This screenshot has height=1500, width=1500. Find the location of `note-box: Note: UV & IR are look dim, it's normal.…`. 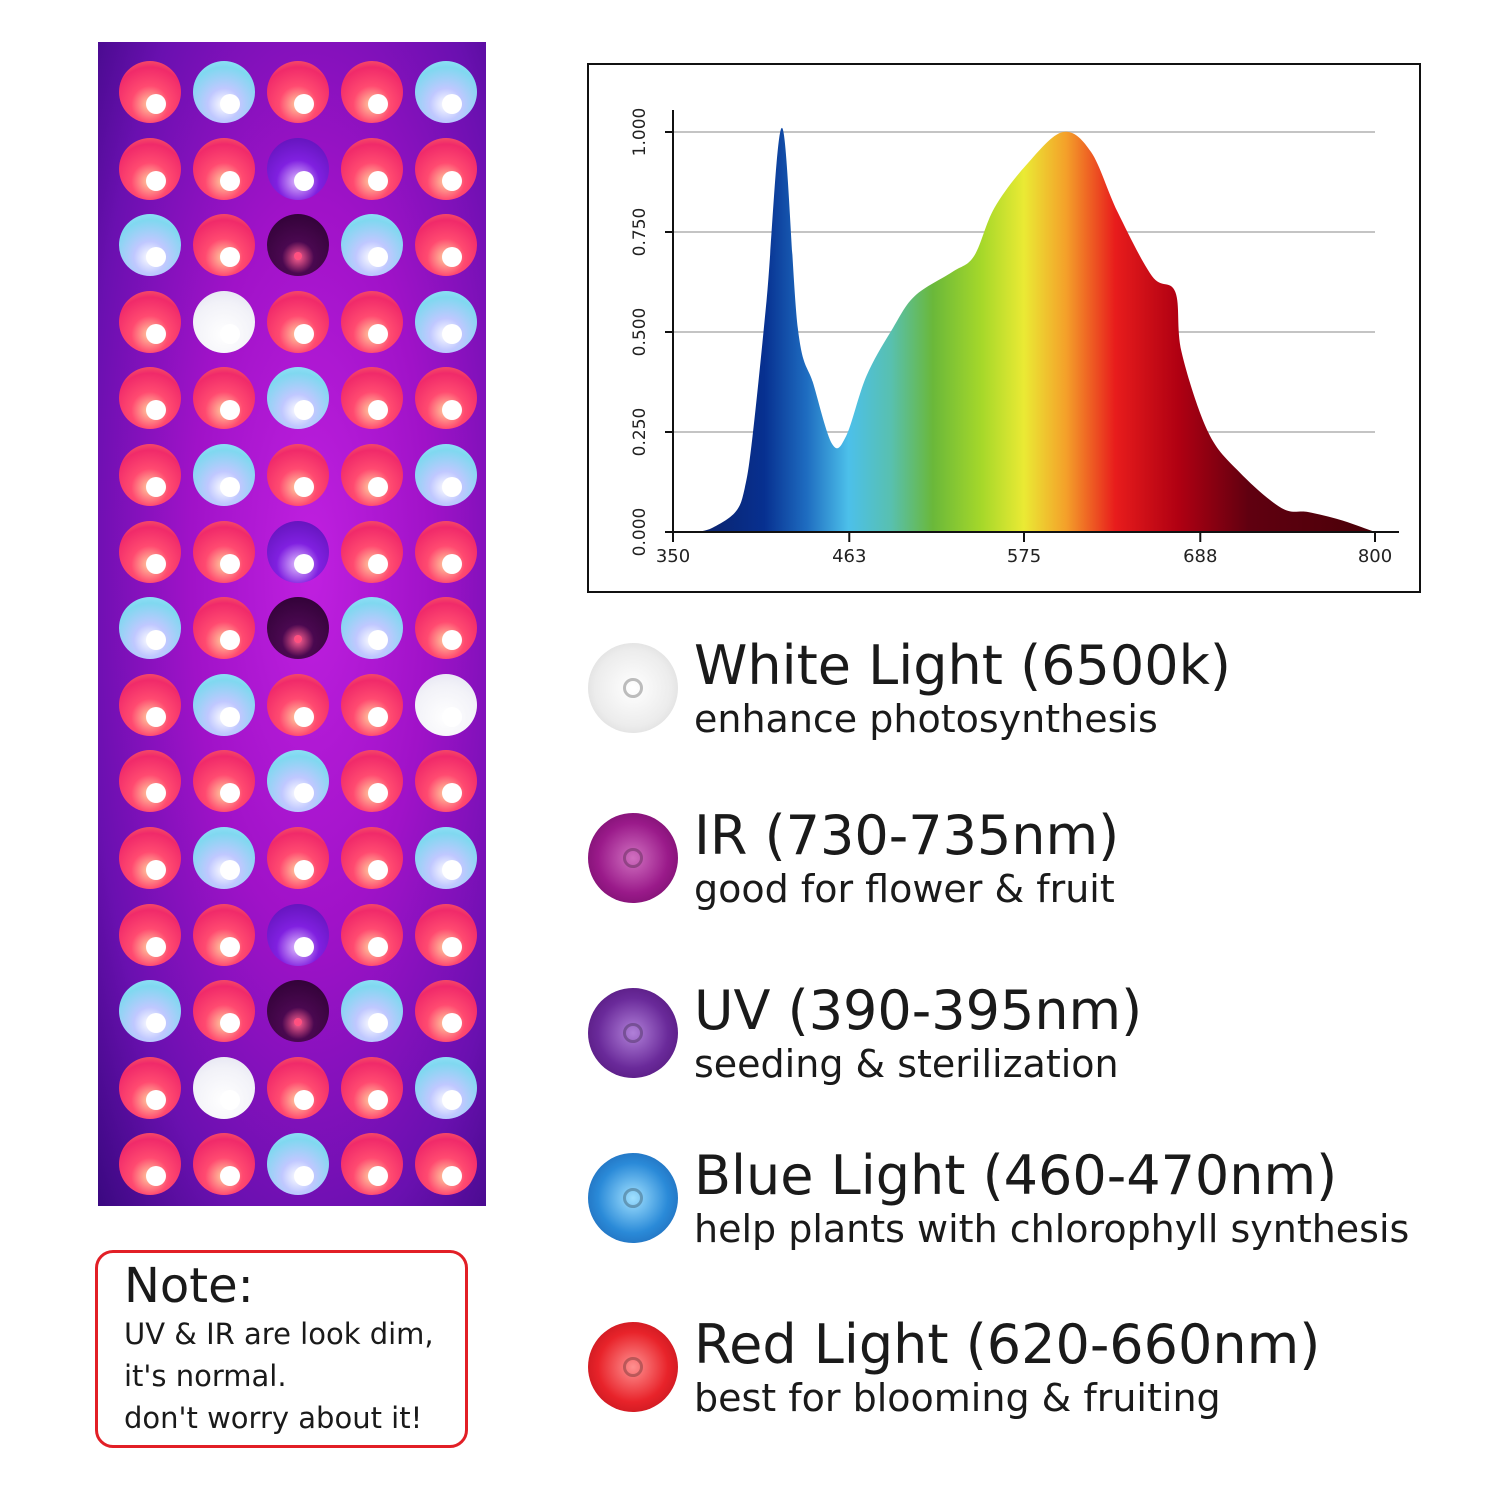

note-box: Note: UV & IR are look dim, it's normal.… is located at coordinates (281, 1349).